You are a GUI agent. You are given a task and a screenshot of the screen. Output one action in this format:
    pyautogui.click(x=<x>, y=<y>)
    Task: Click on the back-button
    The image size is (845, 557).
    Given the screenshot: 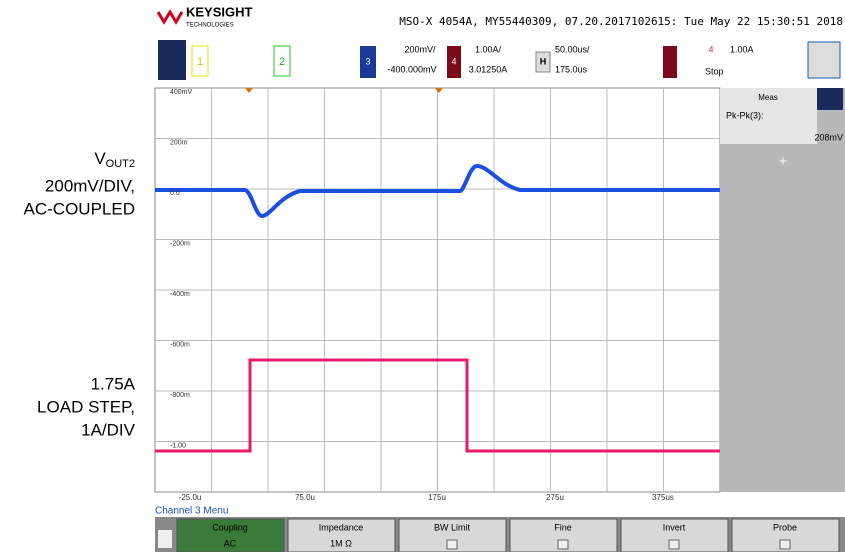 What is the action you would take?
    pyautogui.click(x=165, y=539)
    